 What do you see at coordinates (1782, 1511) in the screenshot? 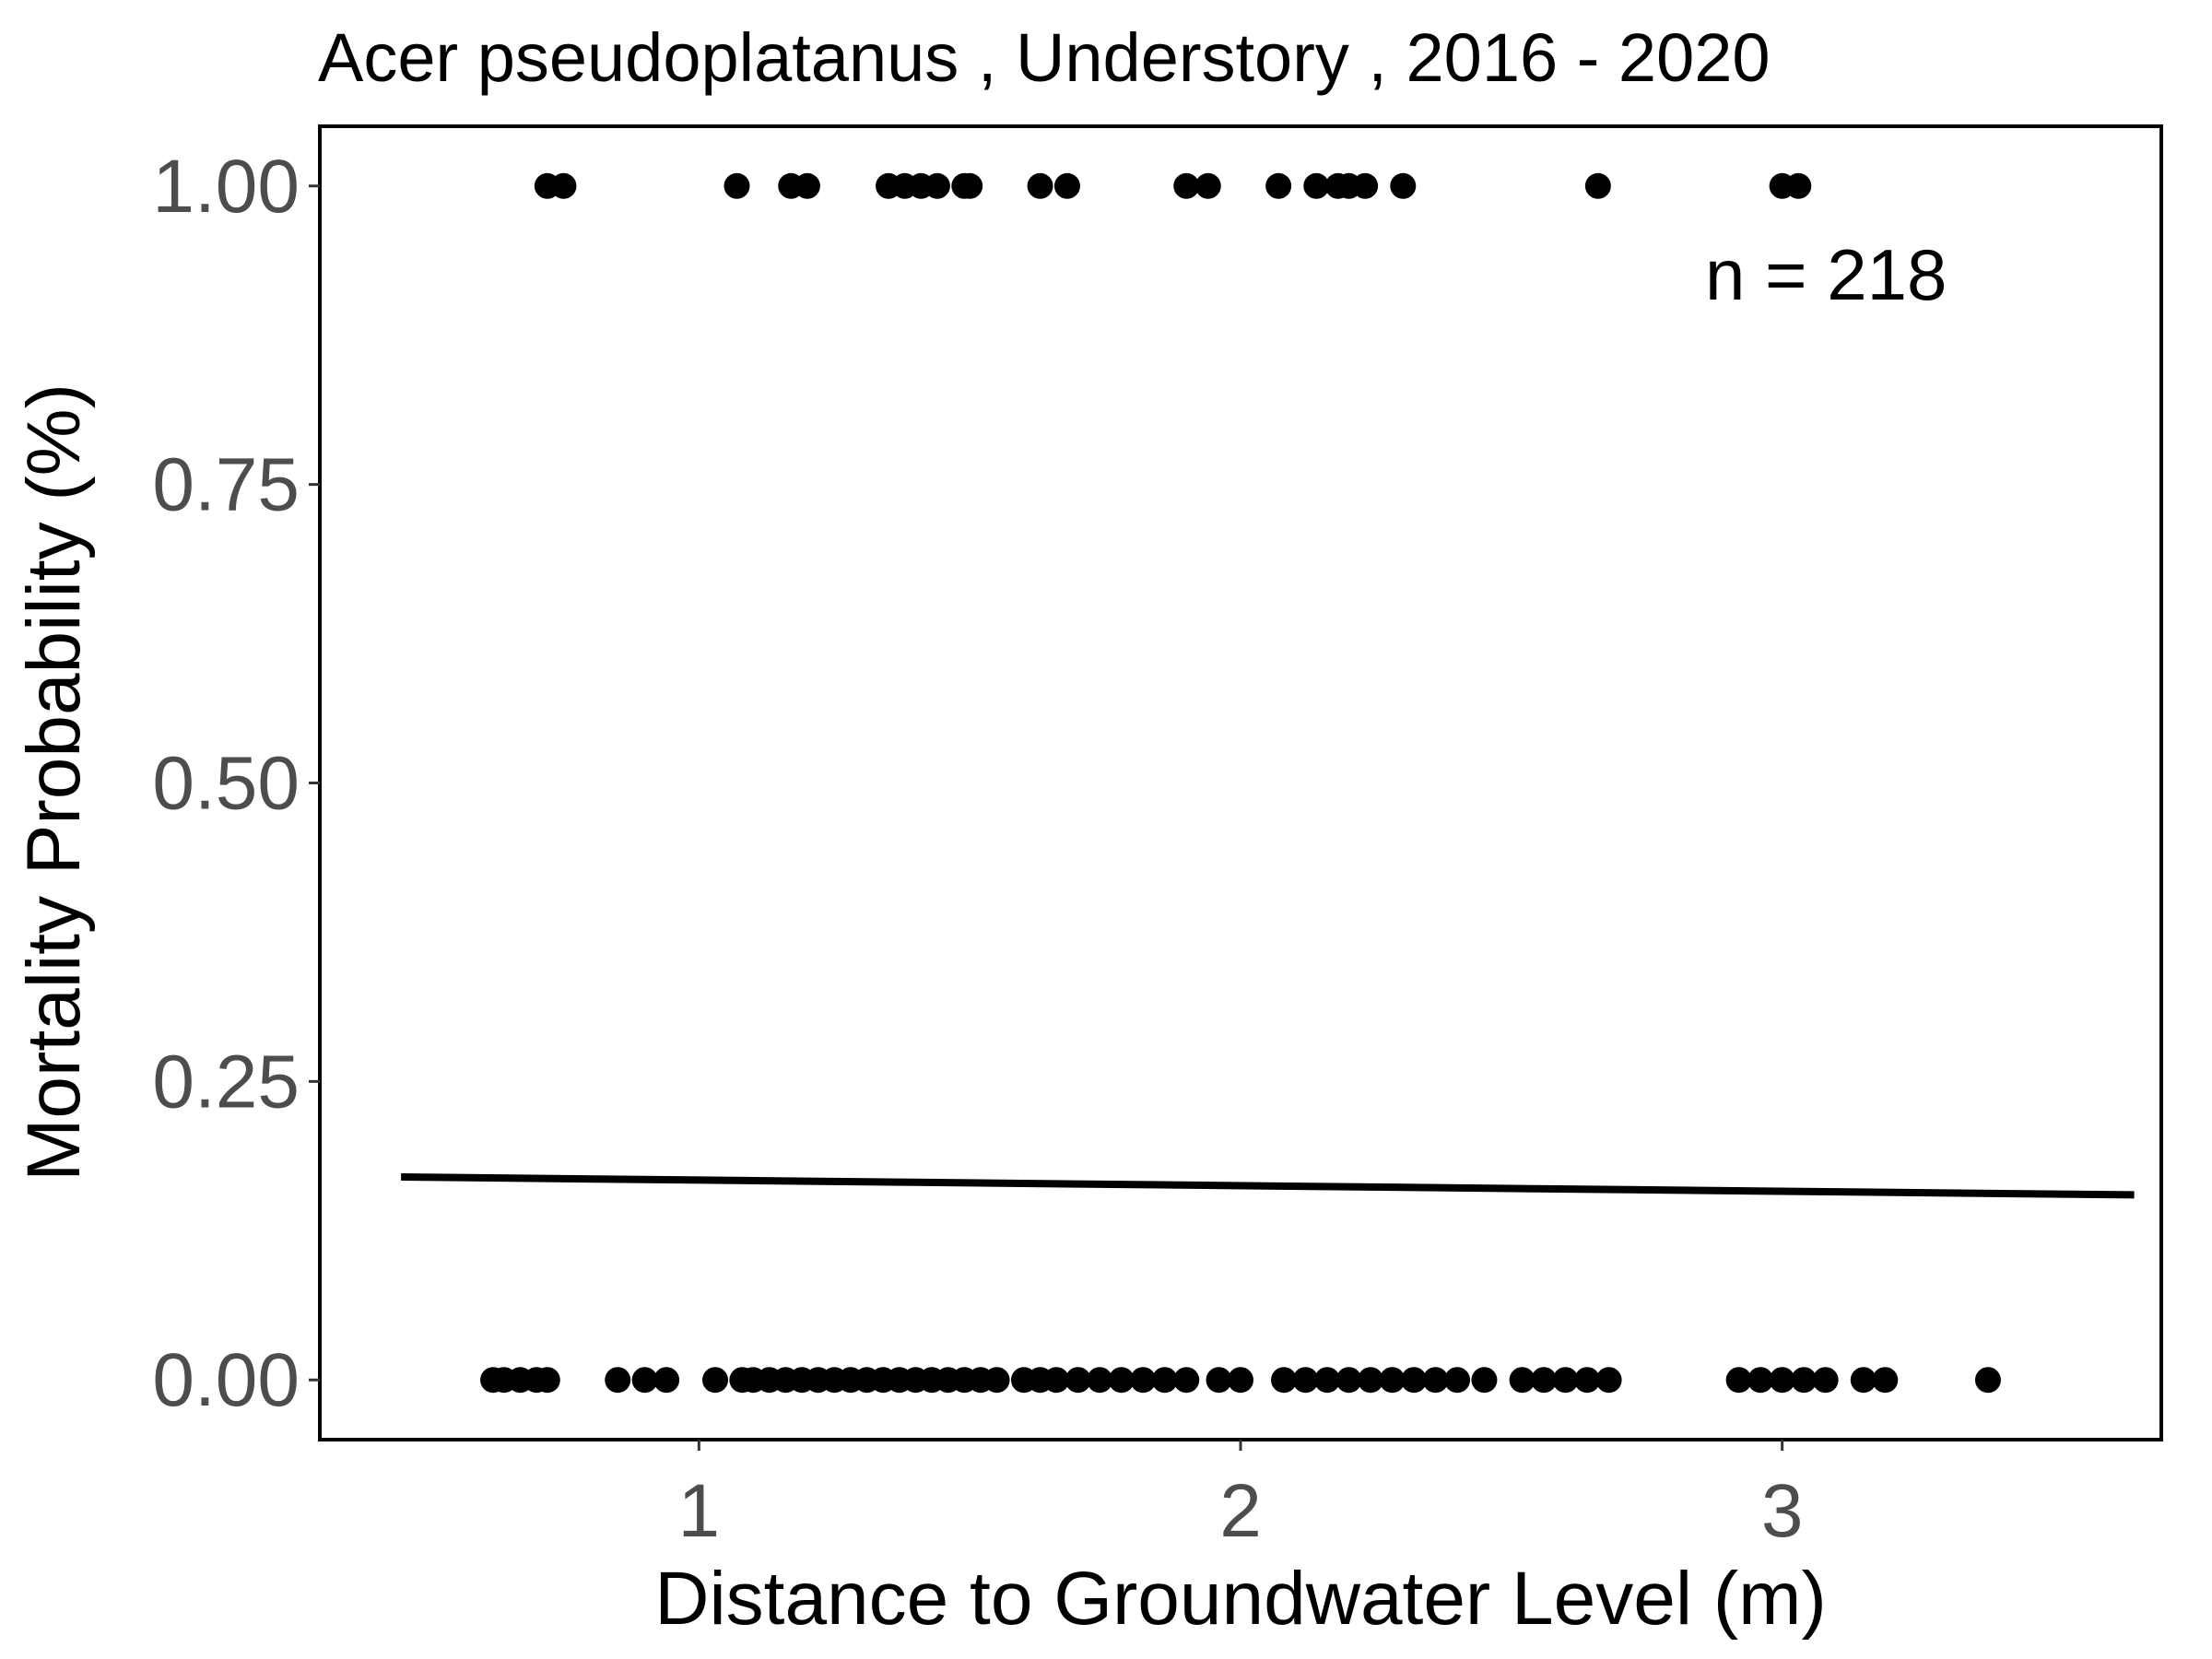
I see `x-tick-label: 3` at bounding box center [1782, 1511].